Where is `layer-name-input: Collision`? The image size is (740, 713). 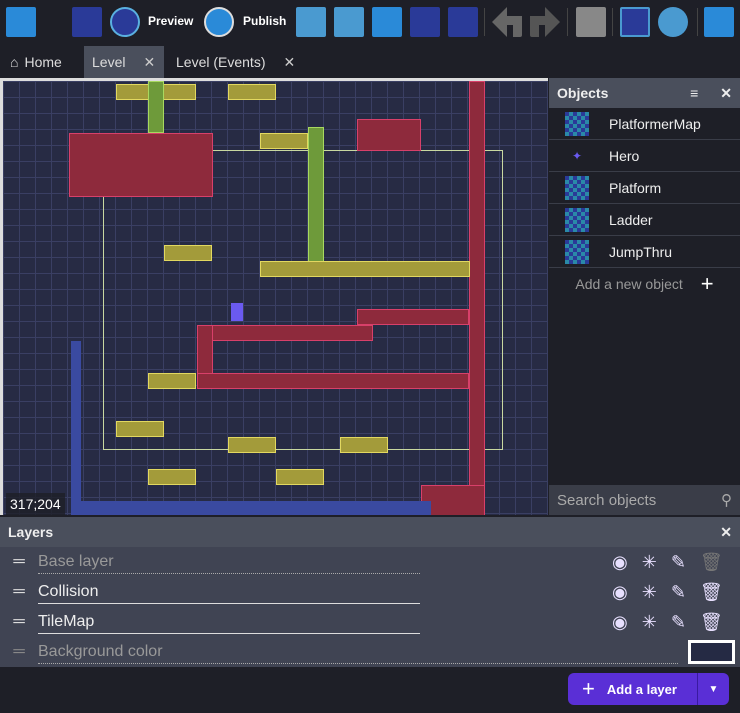 layer-name-input: Collision is located at coordinates (229, 592).